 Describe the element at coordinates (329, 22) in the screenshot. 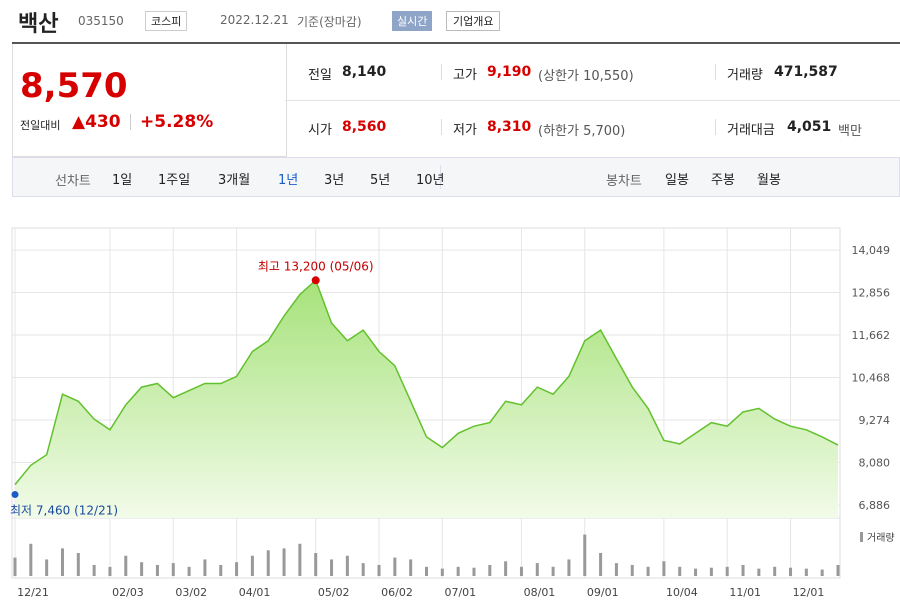

I see `basis: 기준(장마감)` at that location.